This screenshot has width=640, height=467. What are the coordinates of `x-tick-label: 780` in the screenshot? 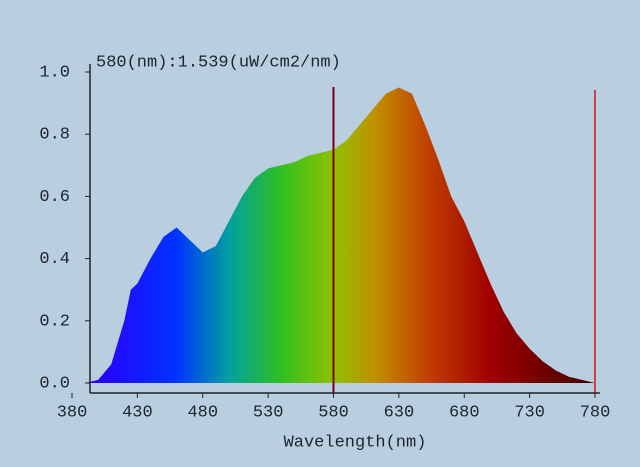 It's located at (595, 412).